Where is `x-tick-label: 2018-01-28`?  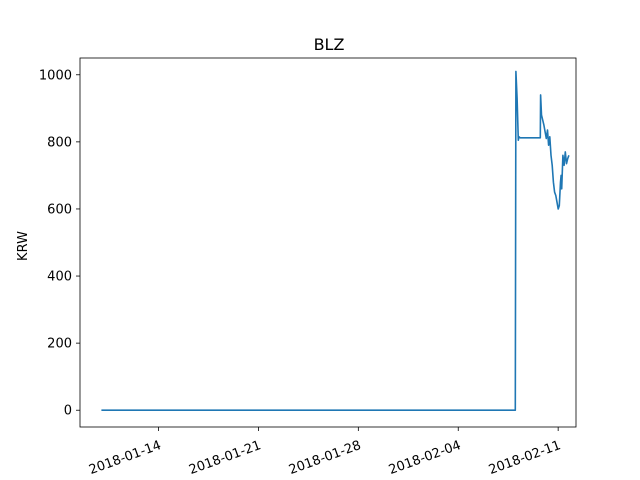 x-tick-label: 2018-01-28 is located at coordinates (325, 458).